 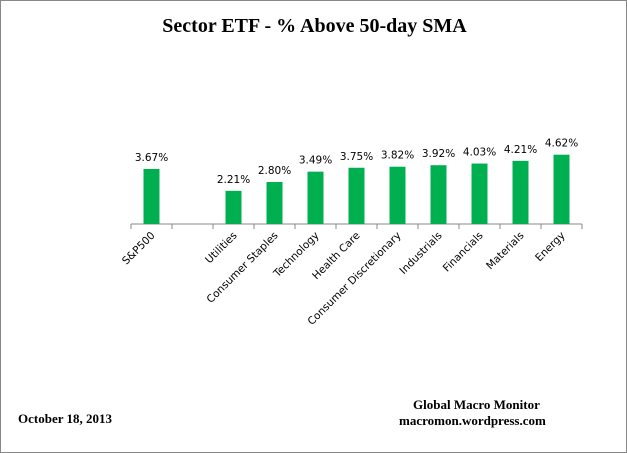 What do you see at coordinates (561, 144) in the screenshot?
I see `data-label: 4.62%` at bounding box center [561, 144].